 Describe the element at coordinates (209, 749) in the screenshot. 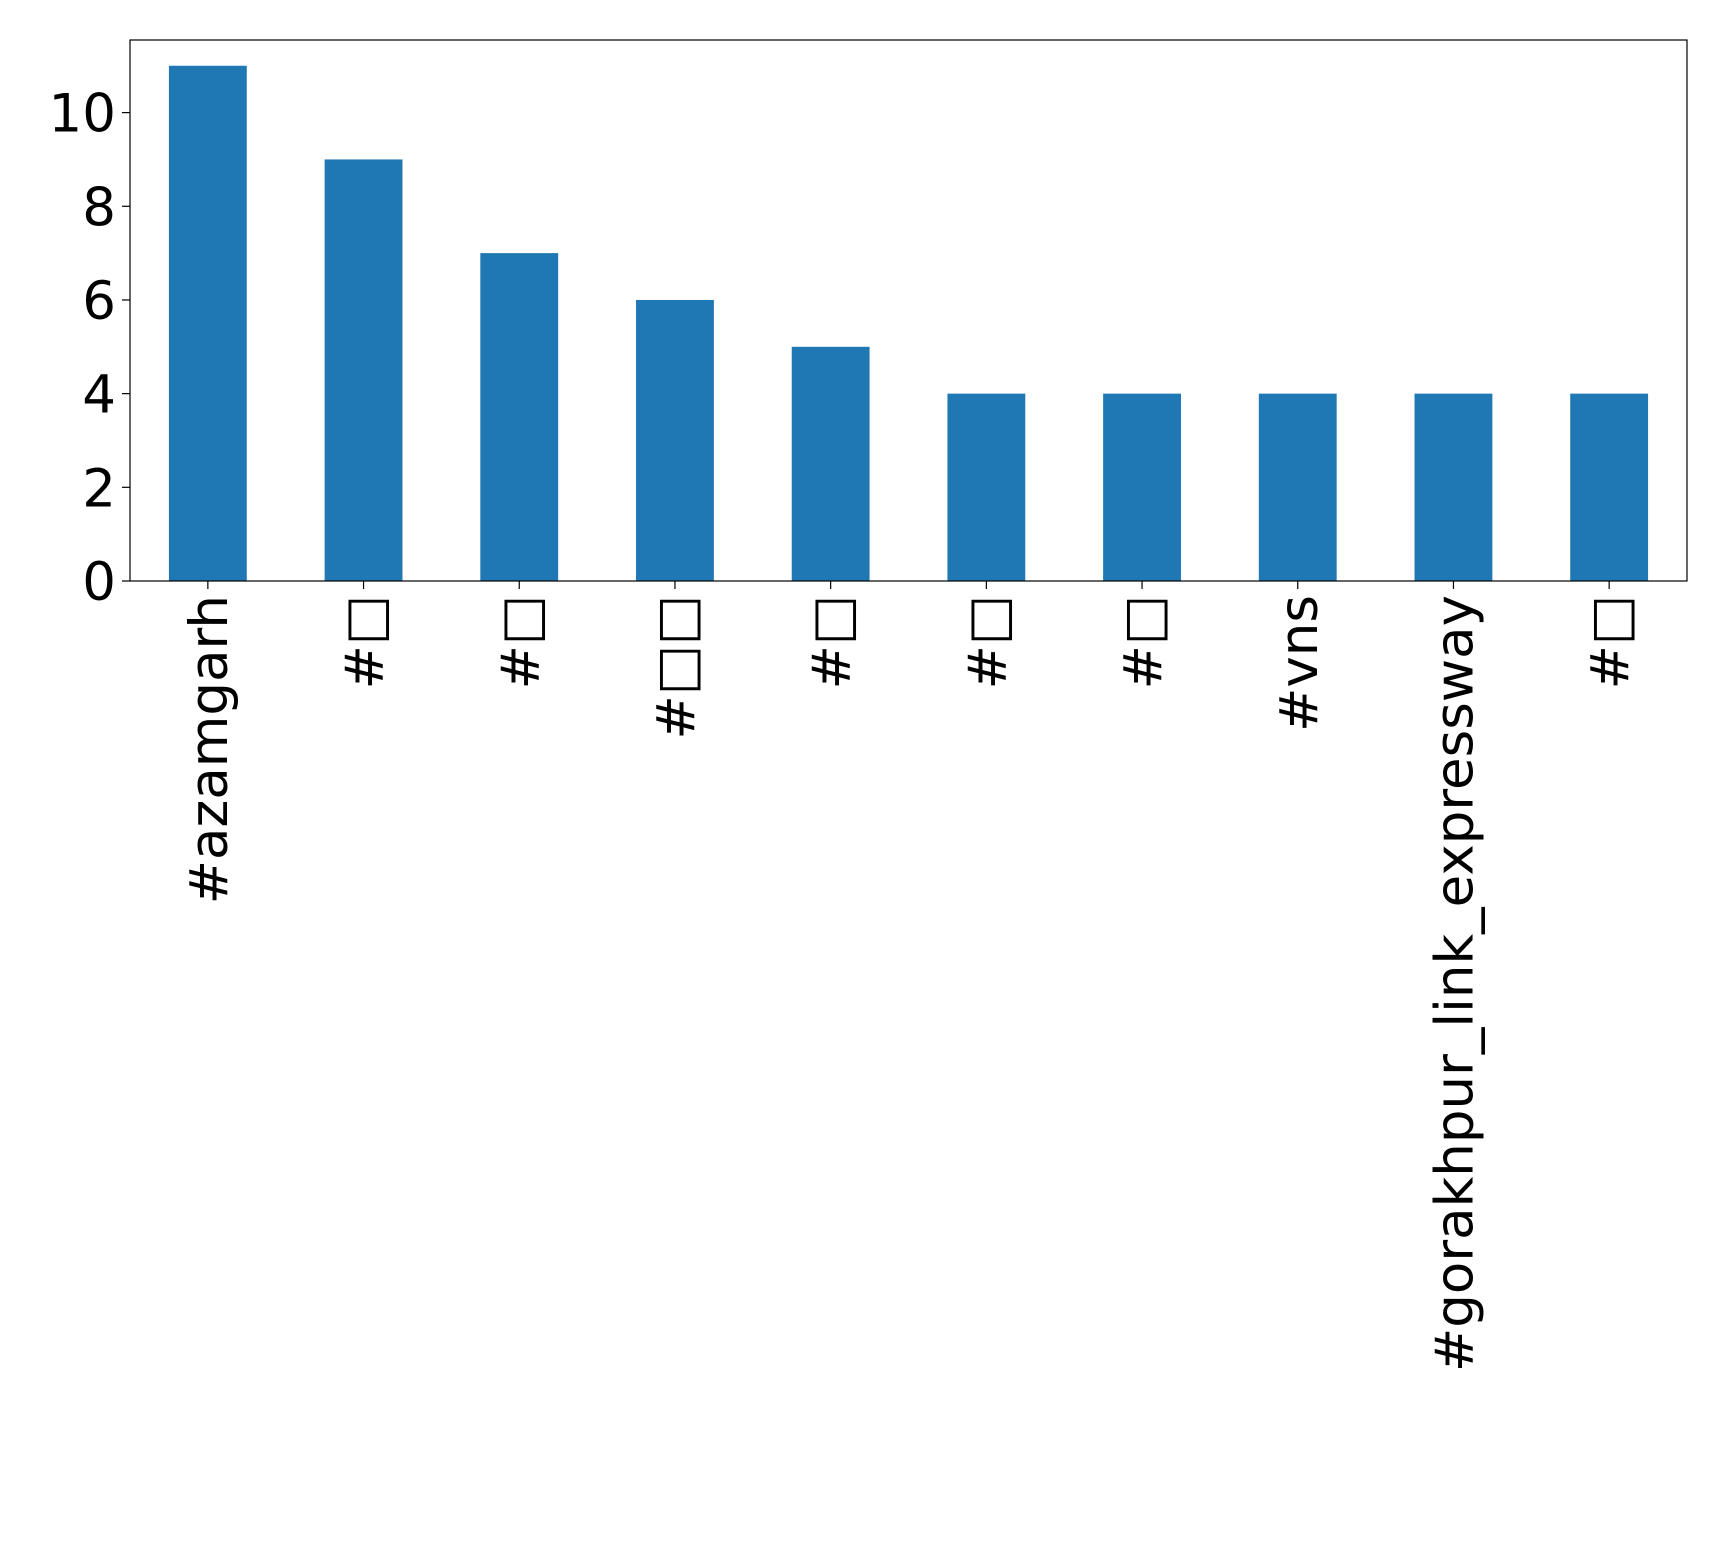

I see `x-tick-label: #azamgarh` at that location.